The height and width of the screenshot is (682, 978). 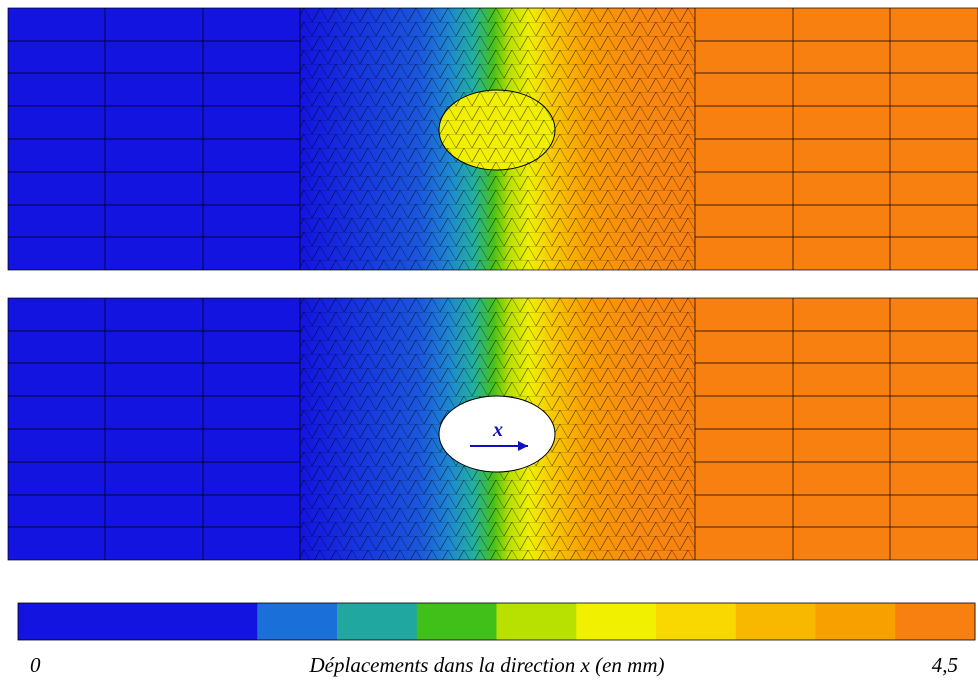 What do you see at coordinates (497, 430) in the screenshot?
I see `arrow-label: x` at bounding box center [497, 430].